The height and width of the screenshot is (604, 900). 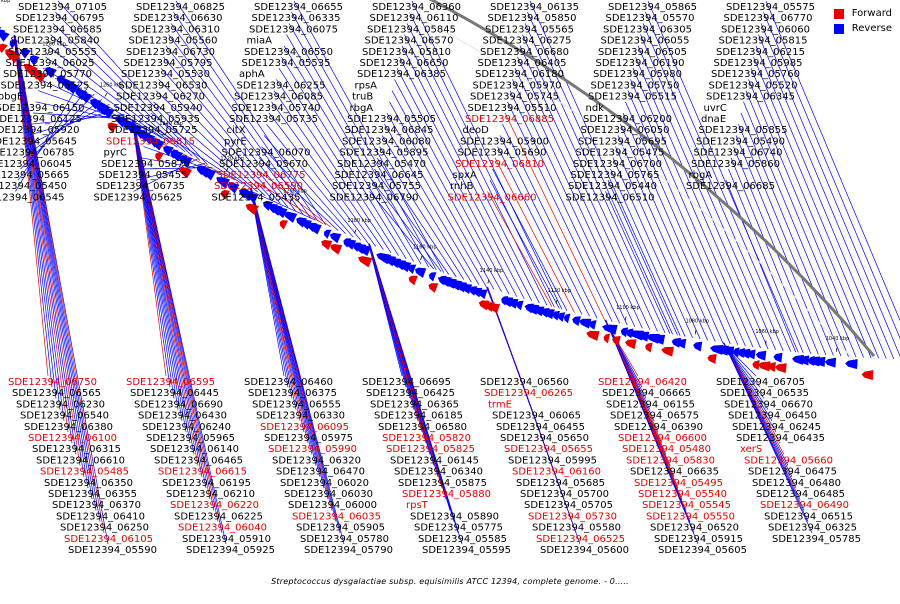 I want to click on gene-label: SDE12394_06580, so click(x=422, y=427).